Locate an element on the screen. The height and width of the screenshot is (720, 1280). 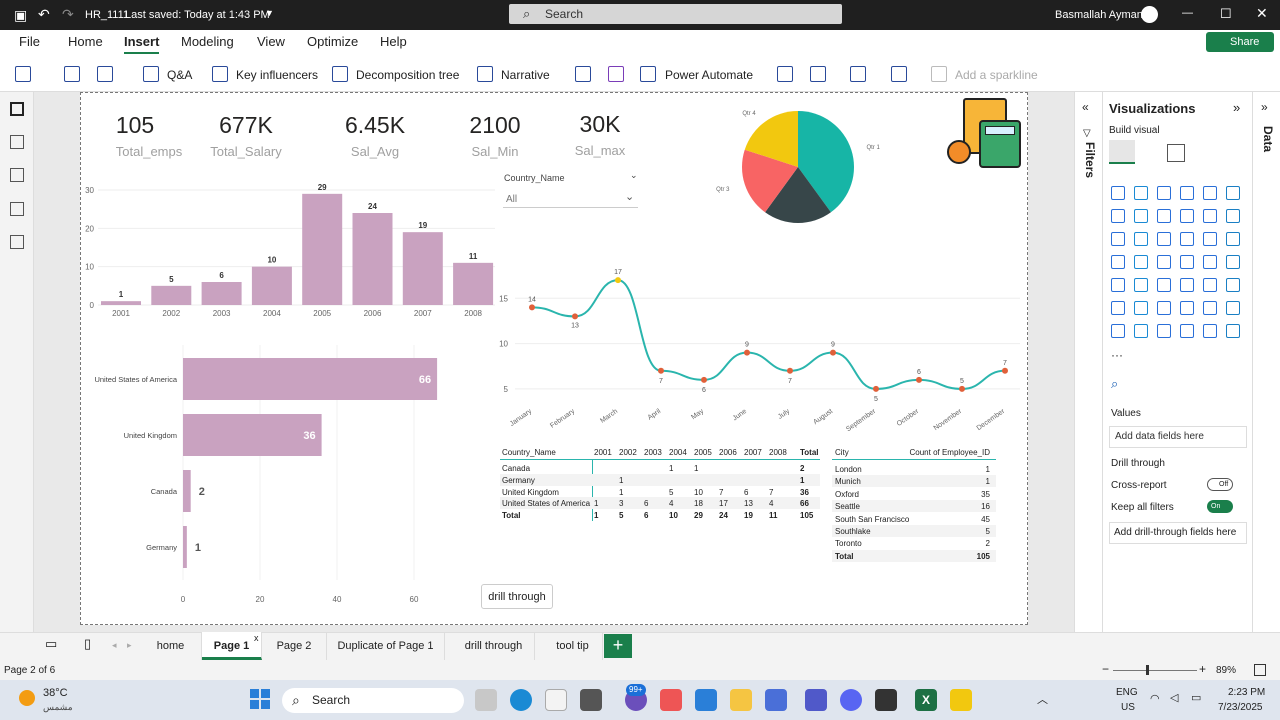
model-view-icon is located at coordinates (17, 175).